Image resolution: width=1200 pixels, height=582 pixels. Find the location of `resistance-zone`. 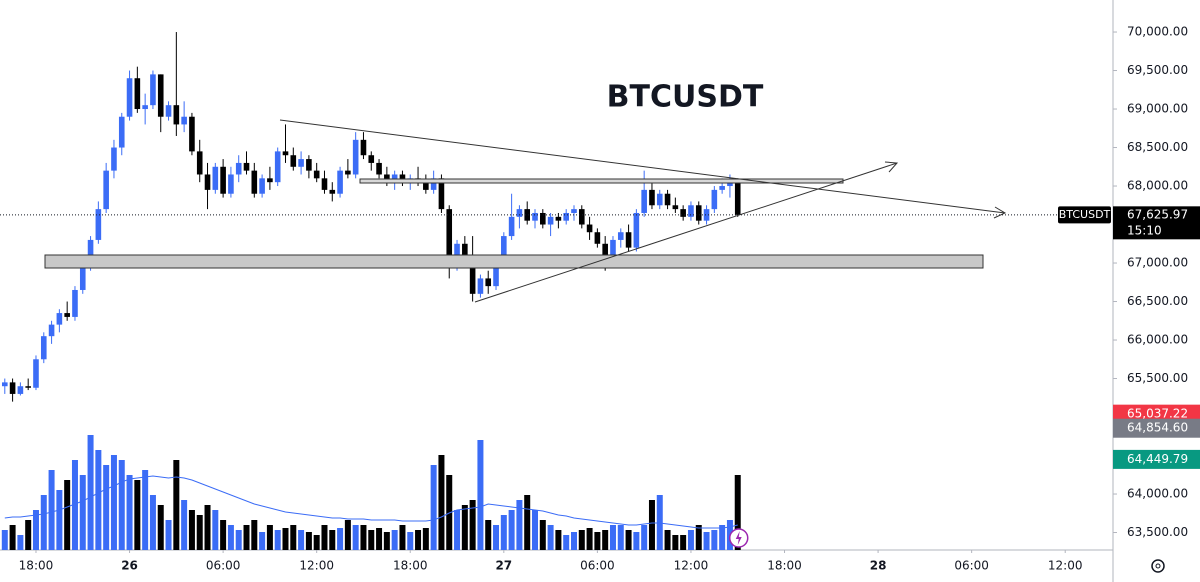

resistance-zone is located at coordinates (601, 181).